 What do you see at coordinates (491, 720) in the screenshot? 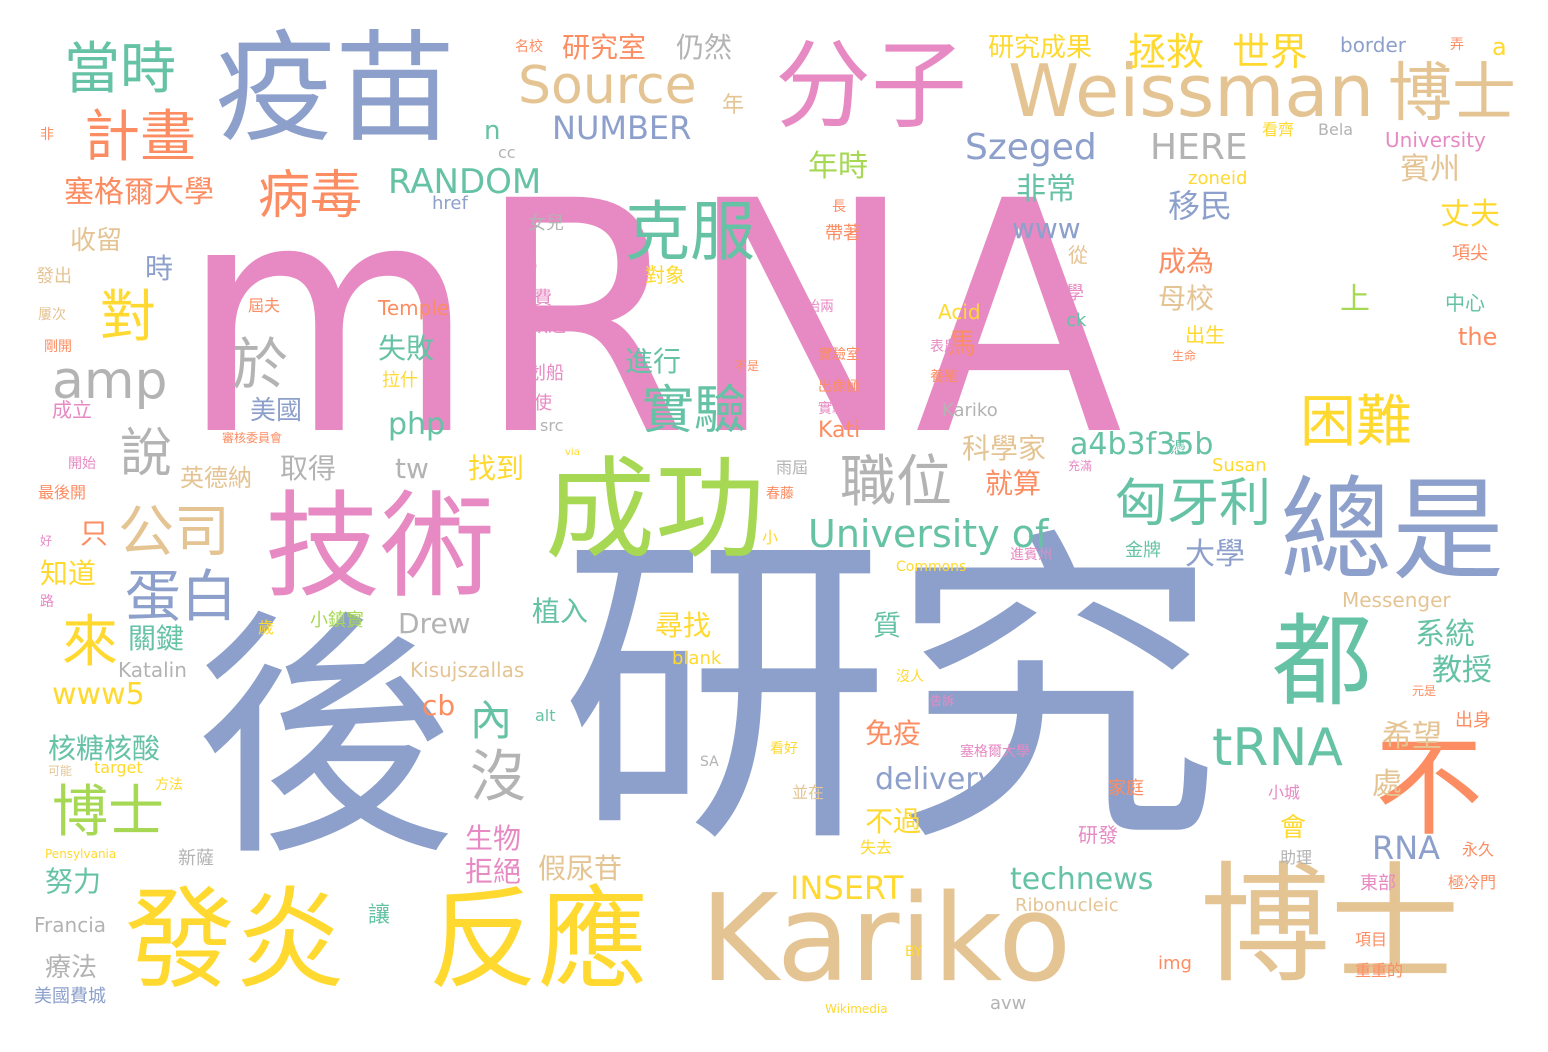
I see `cloud-word: 內` at bounding box center [491, 720].